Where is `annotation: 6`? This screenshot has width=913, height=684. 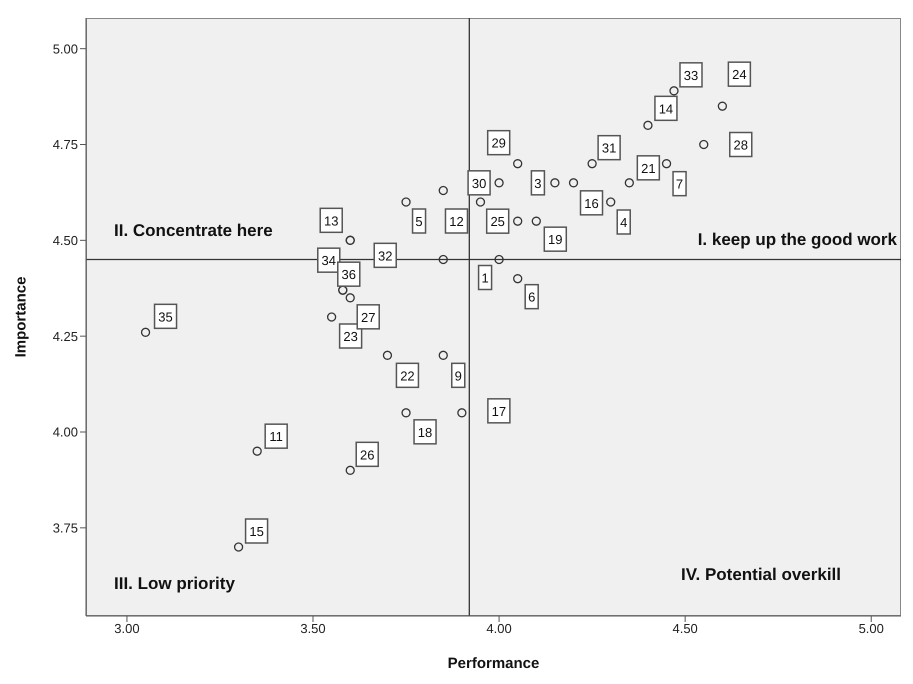 annotation: 6 is located at coordinates (532, 297).